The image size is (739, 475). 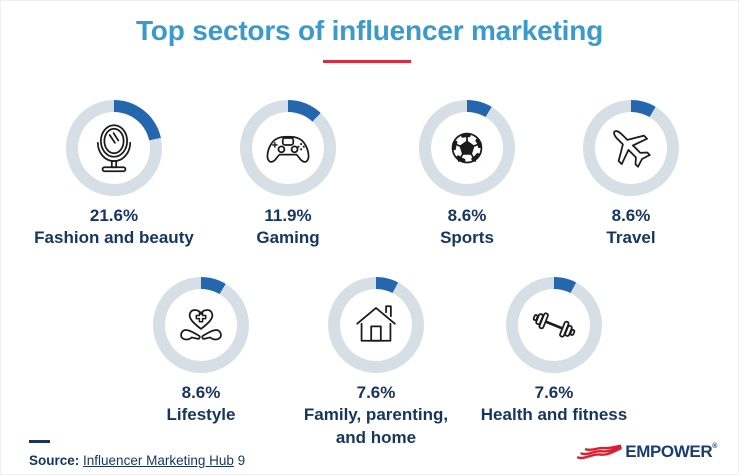 What do you see at coordinates (467, 237) in the screenshot?
I see `sector-label: Sports` at bounding box center [467, 237].